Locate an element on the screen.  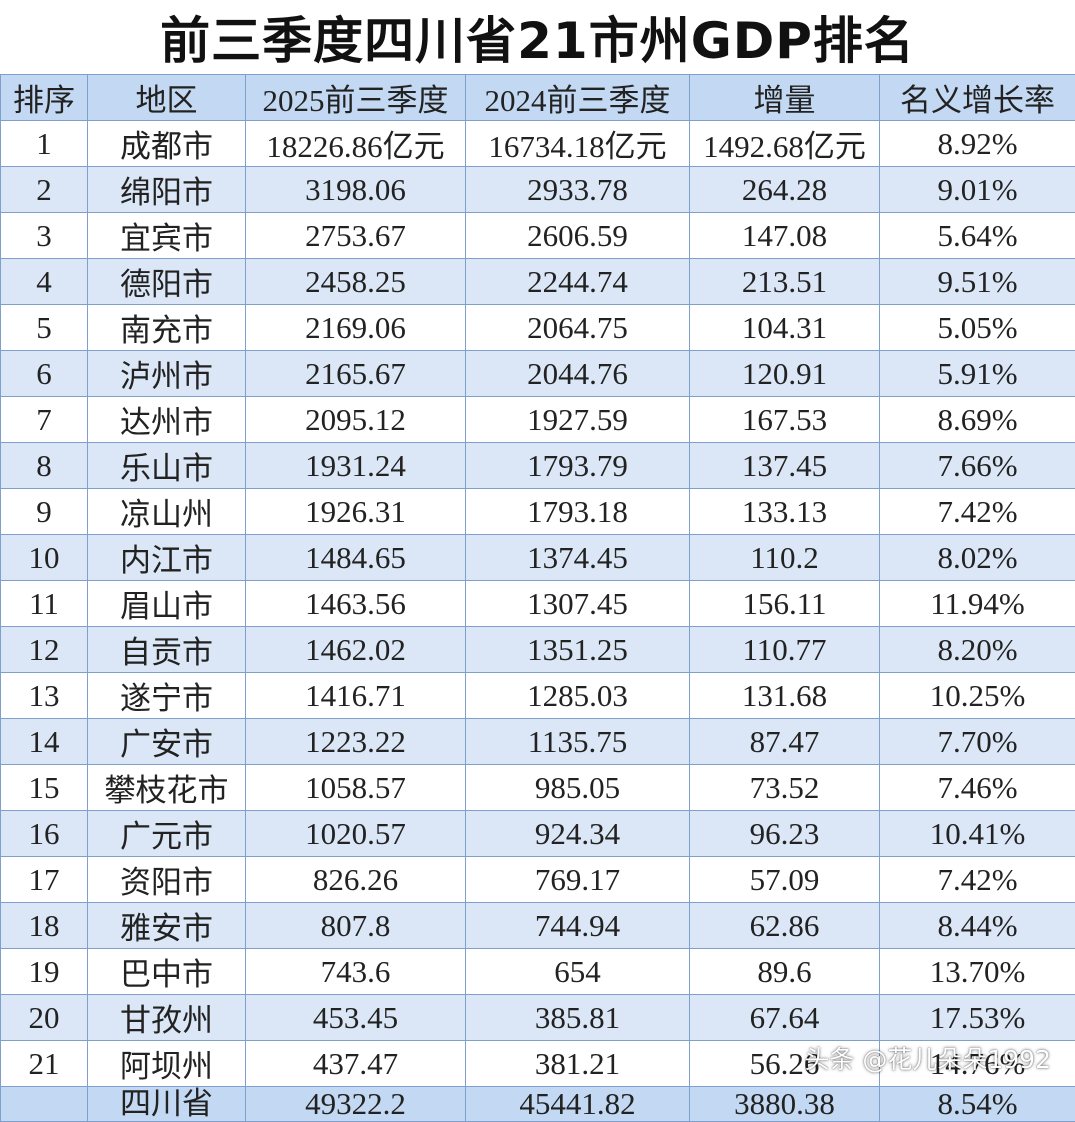
increase-cell: 67.64 is located at coordinates (785, 1018).